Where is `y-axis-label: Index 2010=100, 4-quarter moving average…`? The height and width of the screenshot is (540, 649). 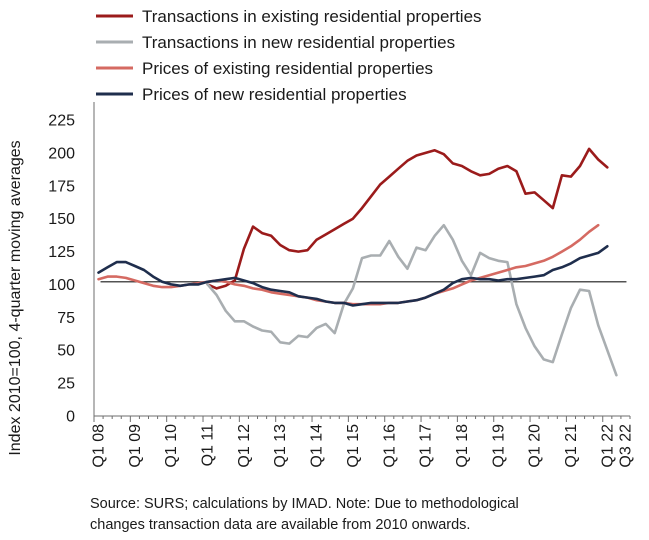
y-axis-label: Index 2010=100, 4-quarter moving average… is located at coordinates (15, 297).